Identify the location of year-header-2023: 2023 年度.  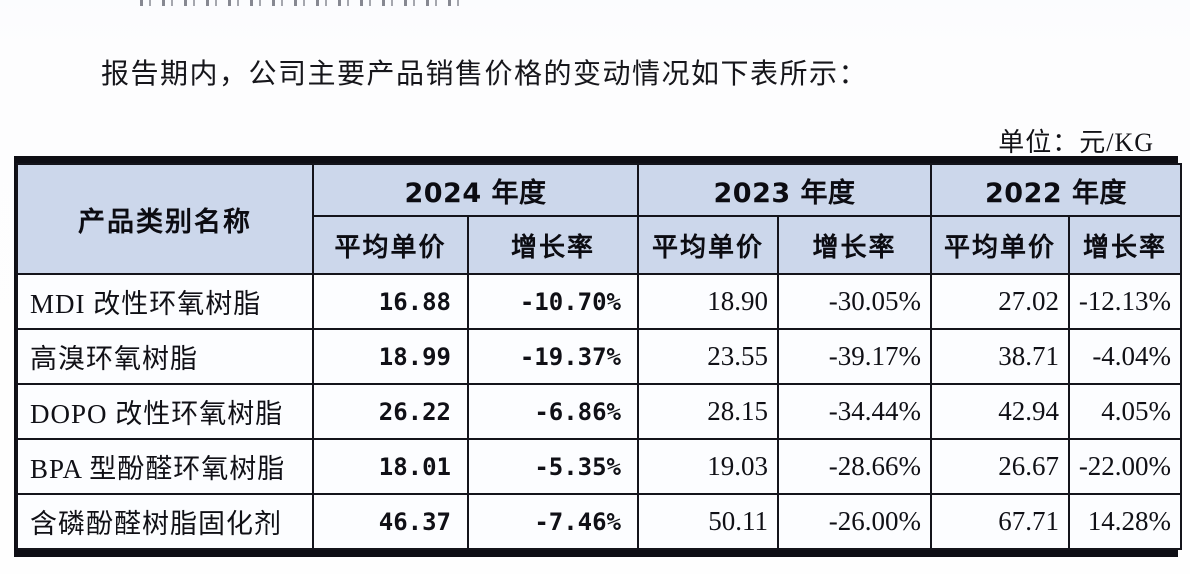
(785, 190).